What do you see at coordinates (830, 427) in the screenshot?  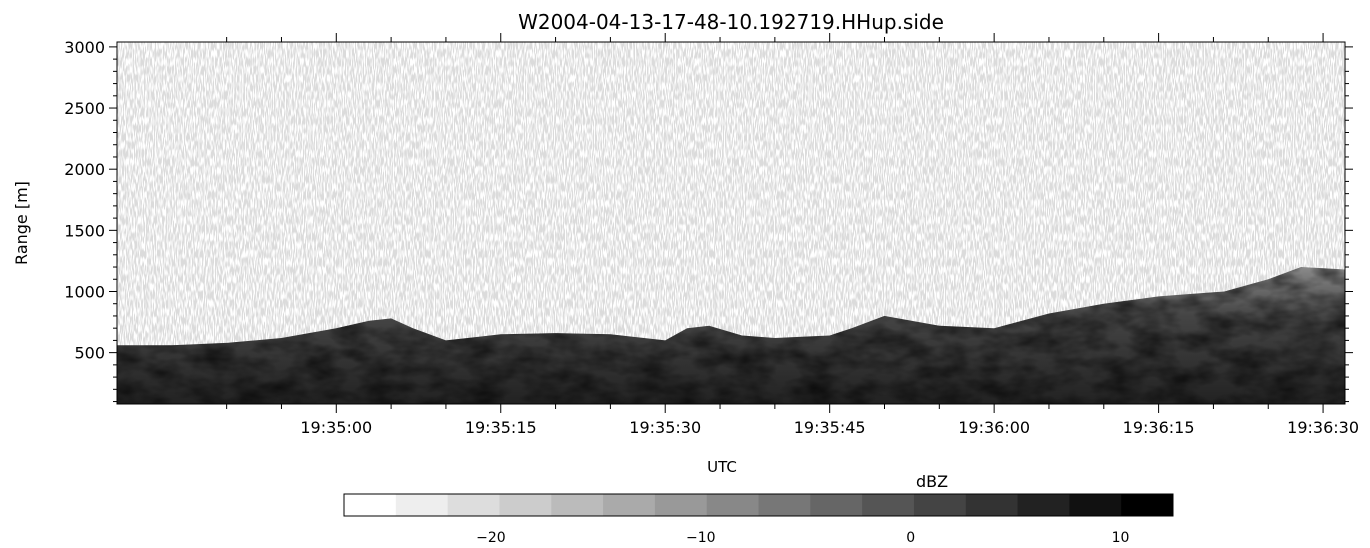 I see `x-tick-label: 19:35:45` at bounding box center [830, 427].